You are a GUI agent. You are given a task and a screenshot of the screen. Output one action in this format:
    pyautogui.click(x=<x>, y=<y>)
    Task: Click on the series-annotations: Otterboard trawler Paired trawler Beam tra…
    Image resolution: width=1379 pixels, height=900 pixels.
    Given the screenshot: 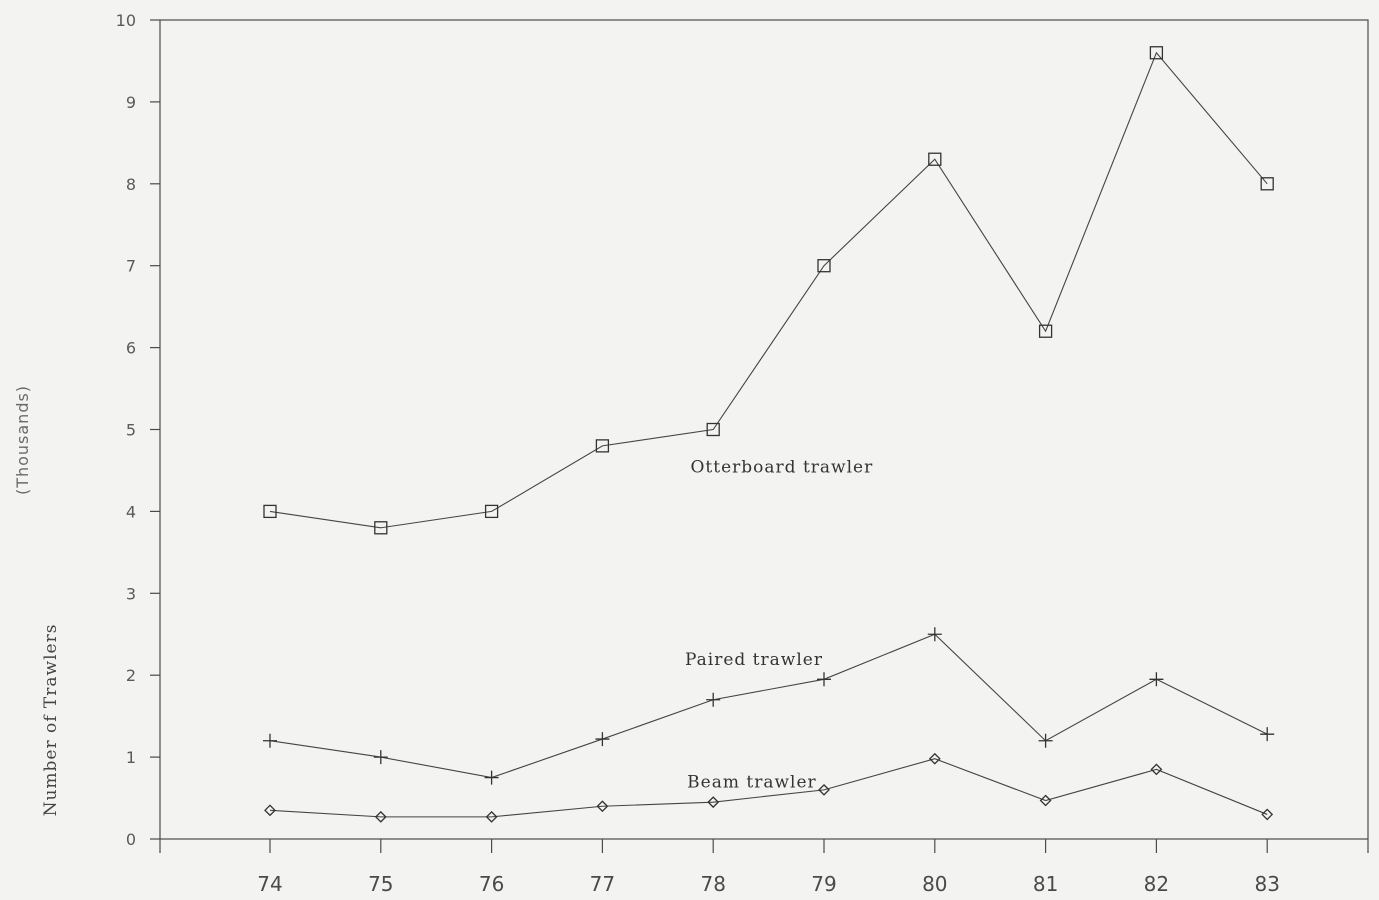 What is the action you would take?
    pyautogui.click(x=779, y=625)
    